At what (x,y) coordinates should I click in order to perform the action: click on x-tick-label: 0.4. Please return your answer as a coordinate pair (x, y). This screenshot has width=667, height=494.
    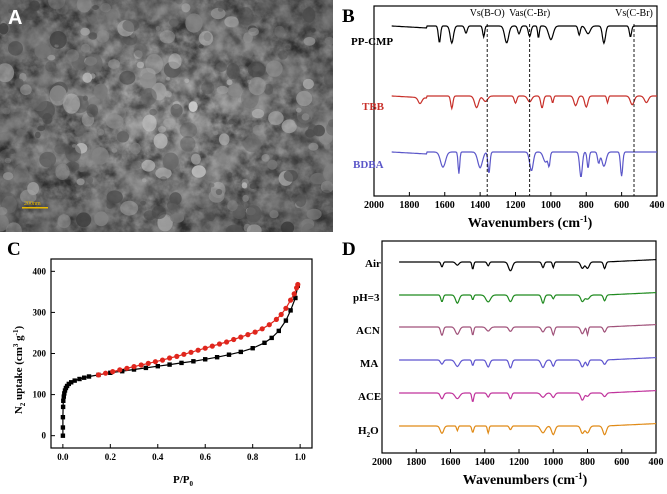
    Looking at the image, I should click on (158, 457).